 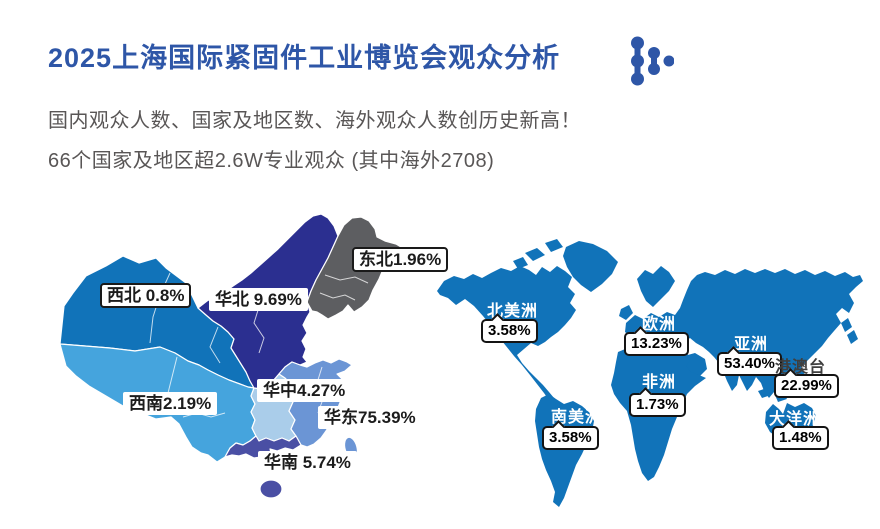 What do you see at coordinates (656, 344) in the screenshot?
I see `world-value-europe: 13.23%` at bounding box center [656, 344].